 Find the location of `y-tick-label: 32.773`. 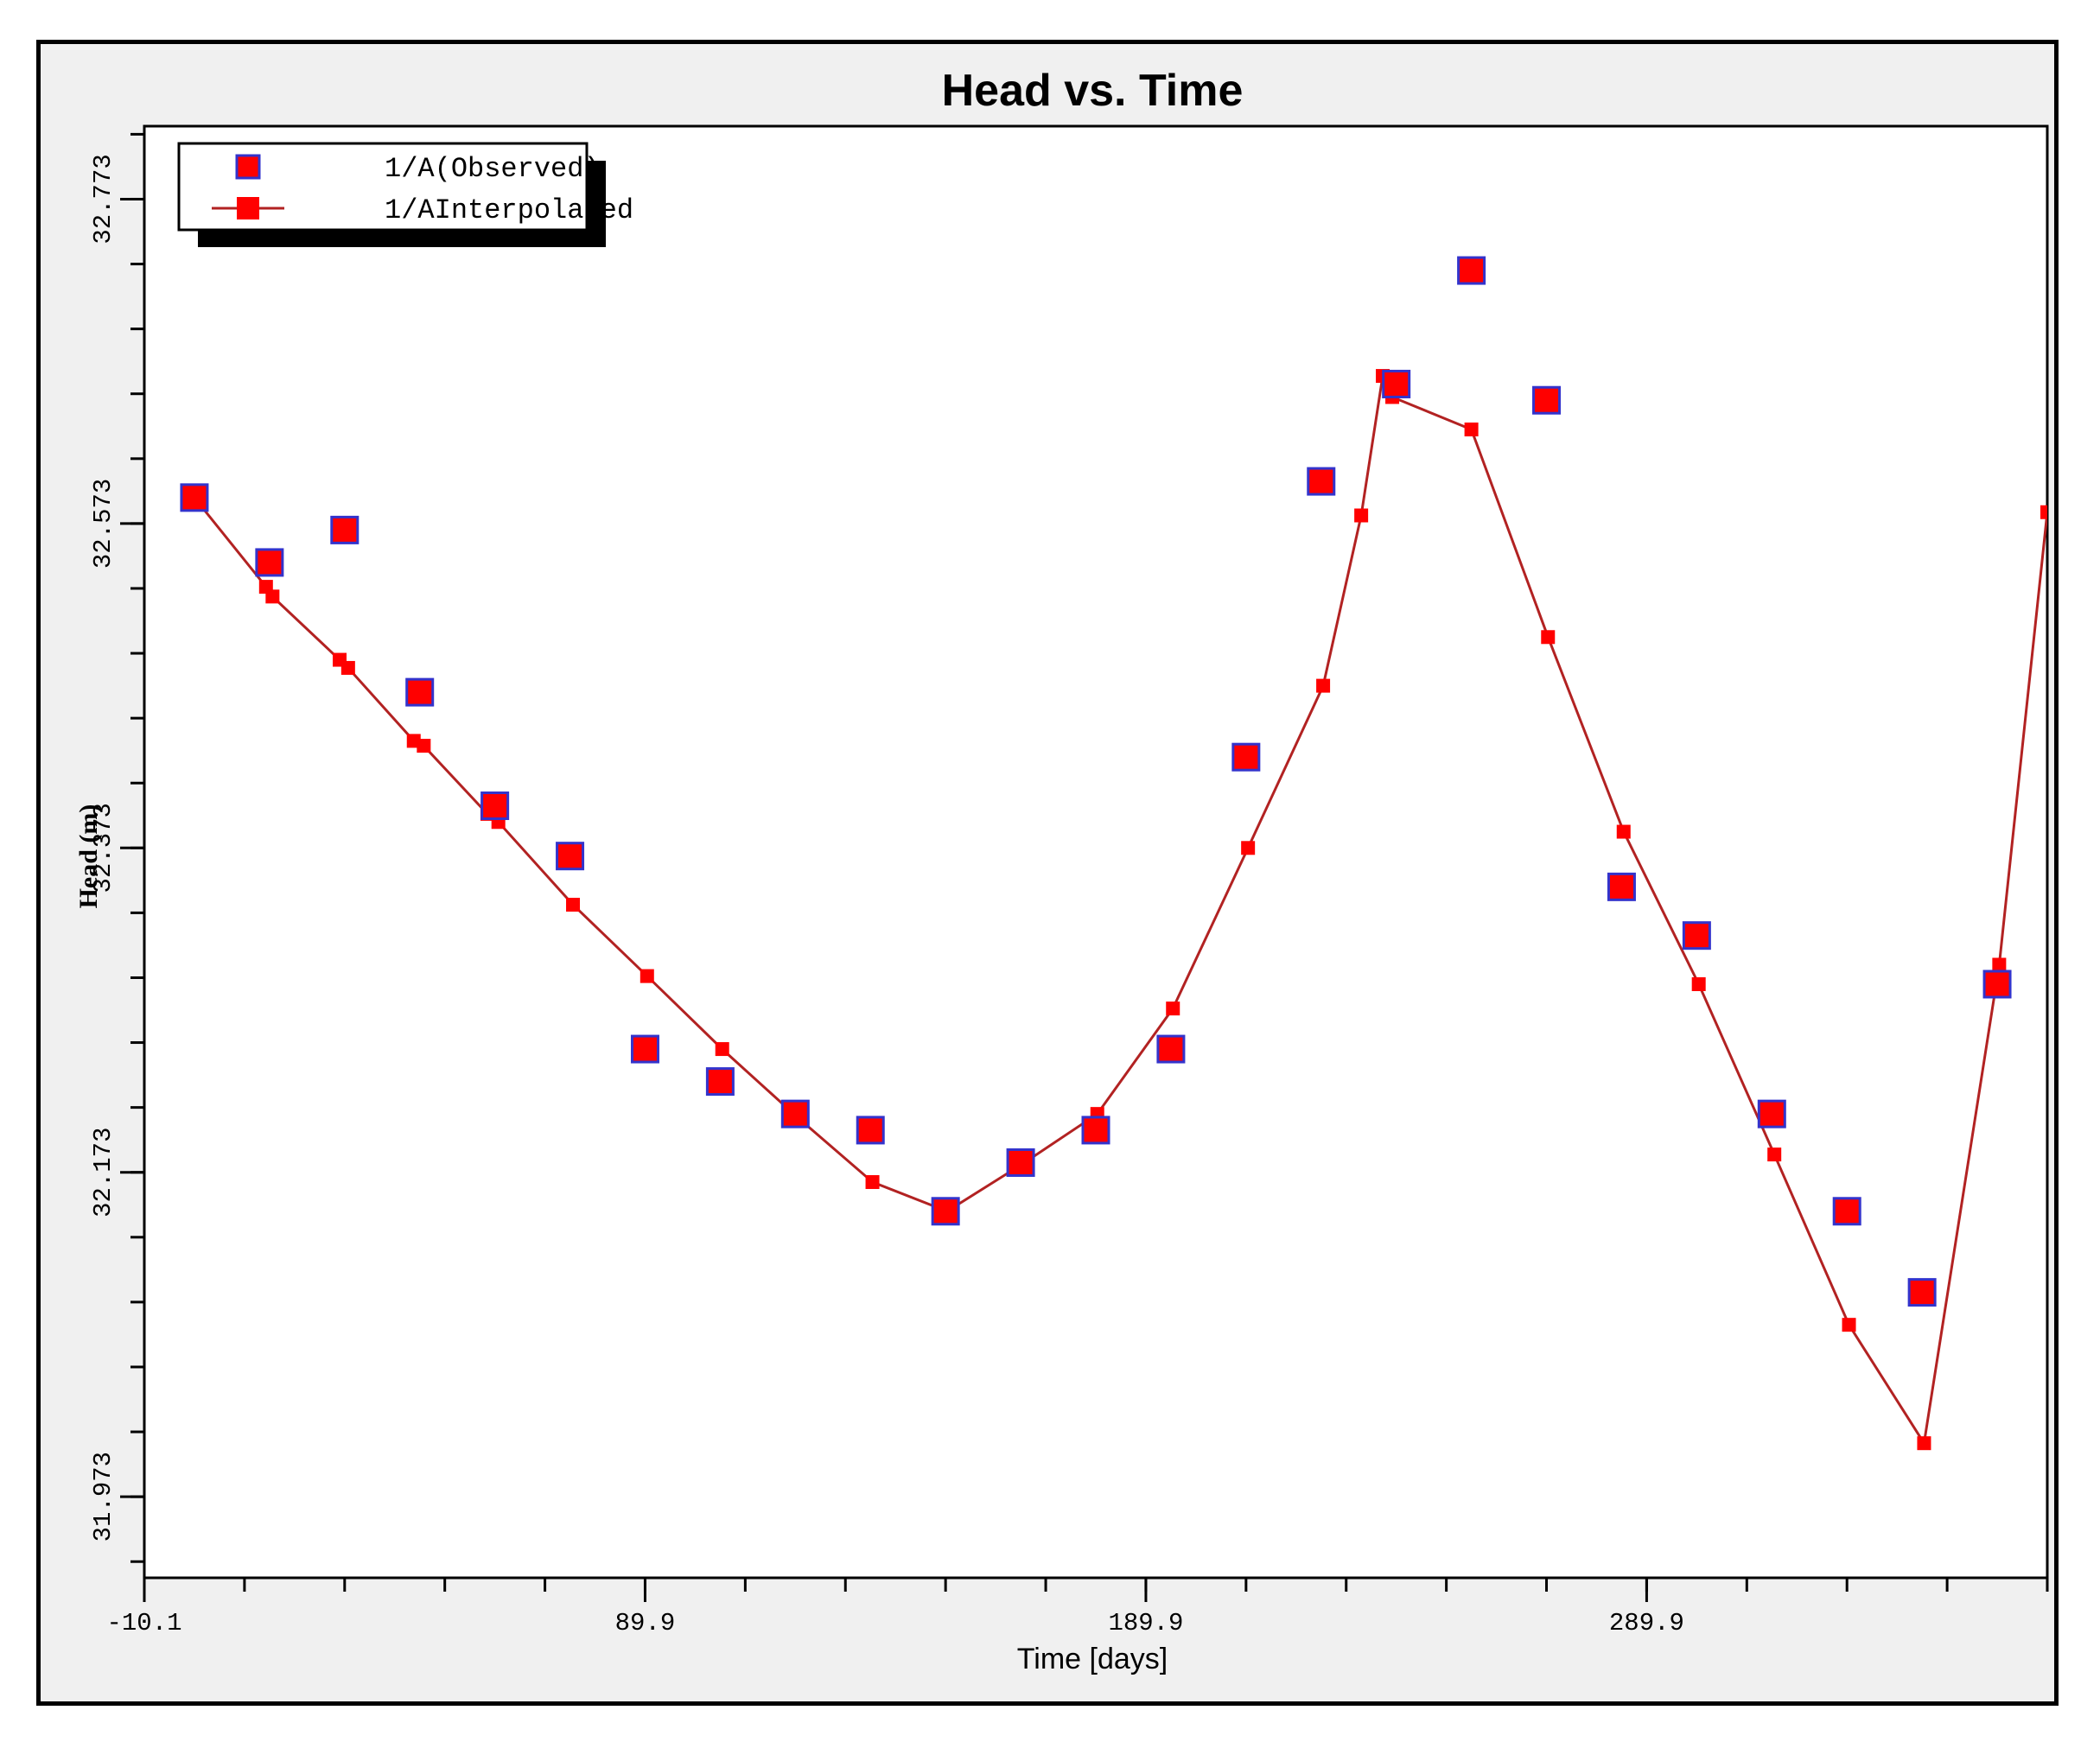

y-tick-label: 32.773 is located at coordinates (103, 199).